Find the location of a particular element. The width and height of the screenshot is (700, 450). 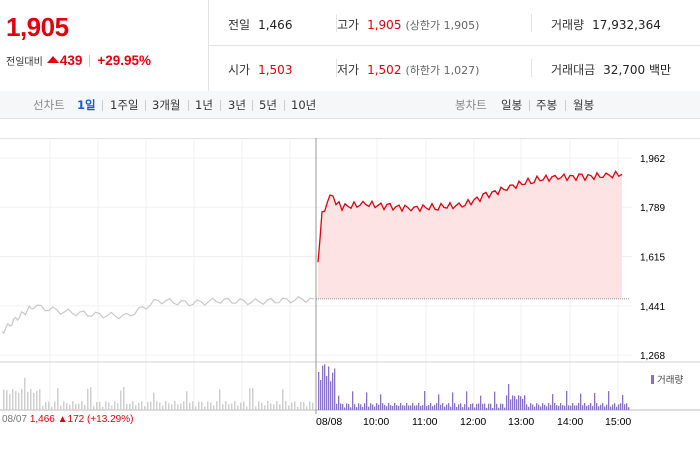

x-tick-label: 08/08 is located at coordinates (329, 422).